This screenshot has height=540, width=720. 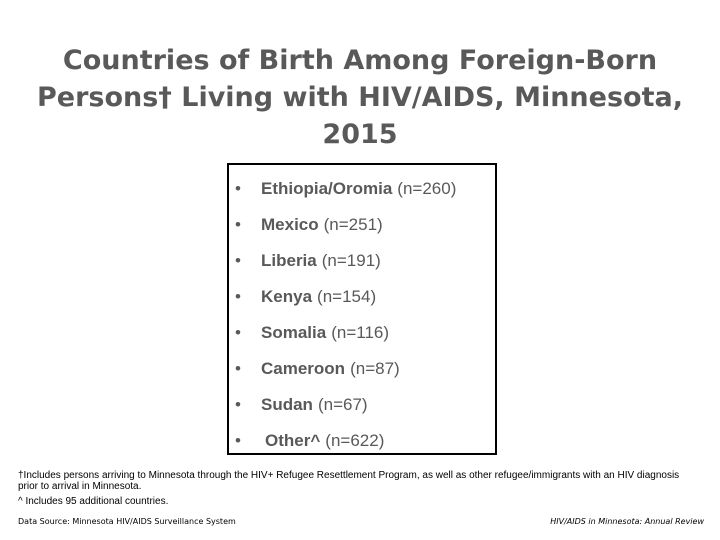 I want to click on list-item: • Somalia (n=116), so click(x=312, y=333).